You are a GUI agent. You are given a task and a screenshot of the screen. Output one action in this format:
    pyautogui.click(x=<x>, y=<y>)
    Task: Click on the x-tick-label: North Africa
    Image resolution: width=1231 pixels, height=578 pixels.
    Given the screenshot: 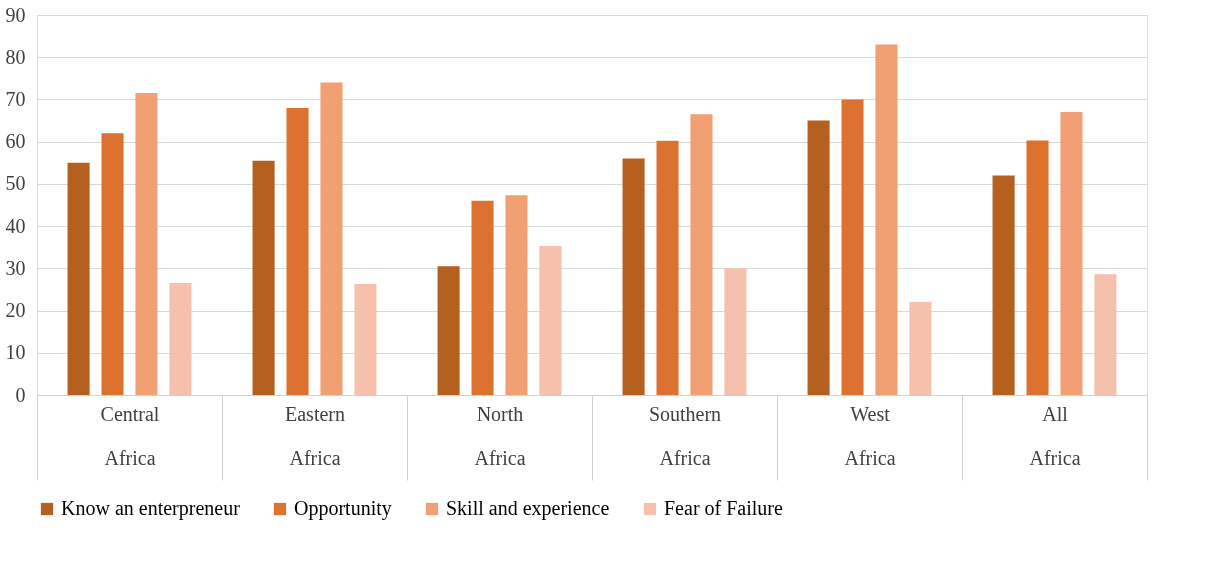 What is the action you would take?
    pyautogui.click(x=500, y=435)
    